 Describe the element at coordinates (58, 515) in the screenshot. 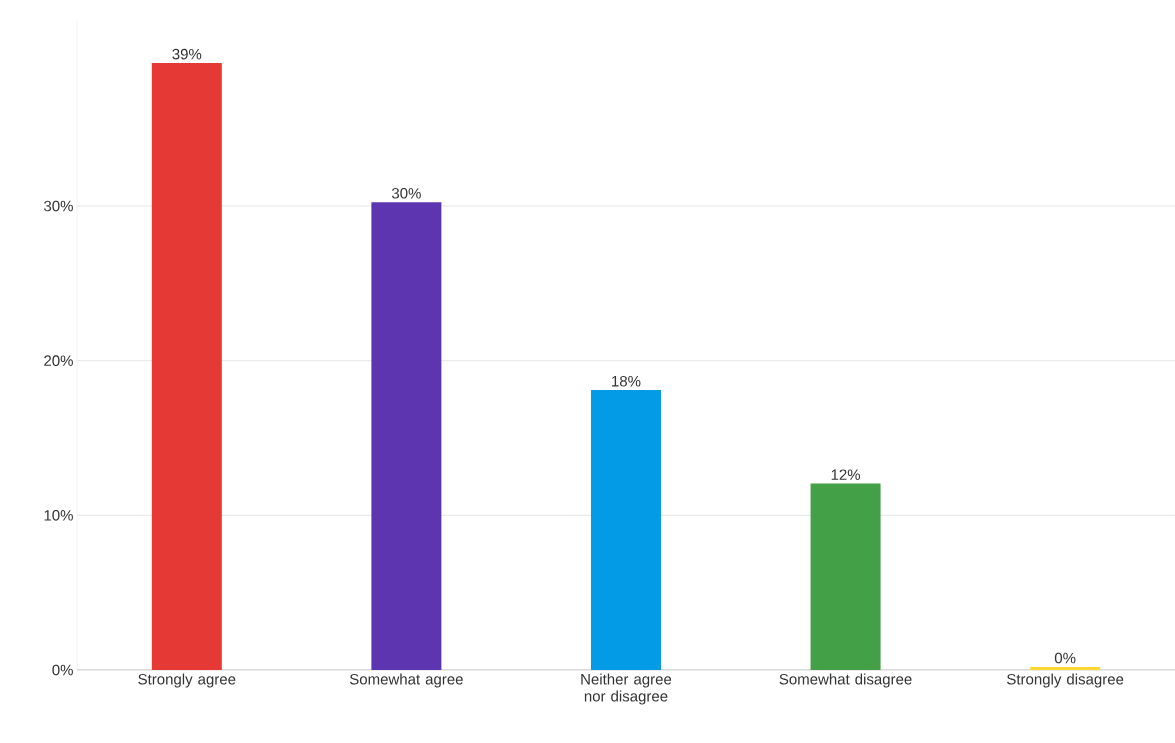

I see `y-tick-label: 10%` at that location.